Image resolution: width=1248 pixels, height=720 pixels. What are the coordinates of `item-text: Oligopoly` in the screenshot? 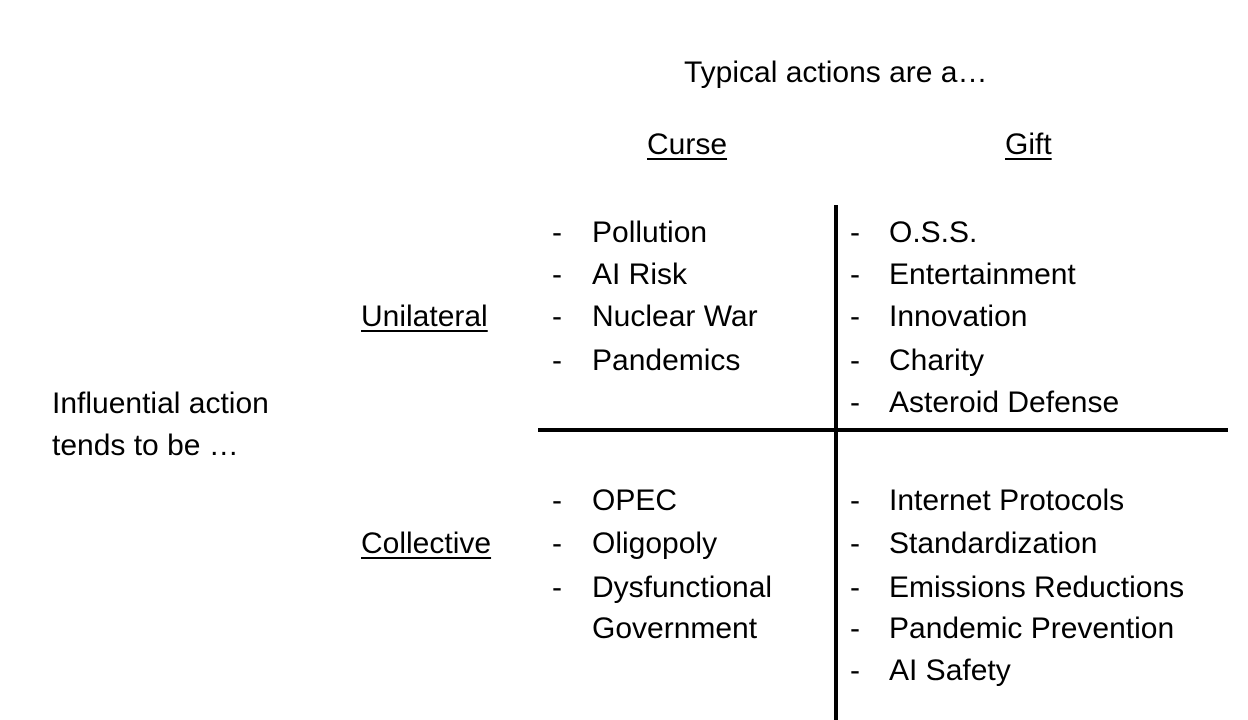 It's located at (655, 543).